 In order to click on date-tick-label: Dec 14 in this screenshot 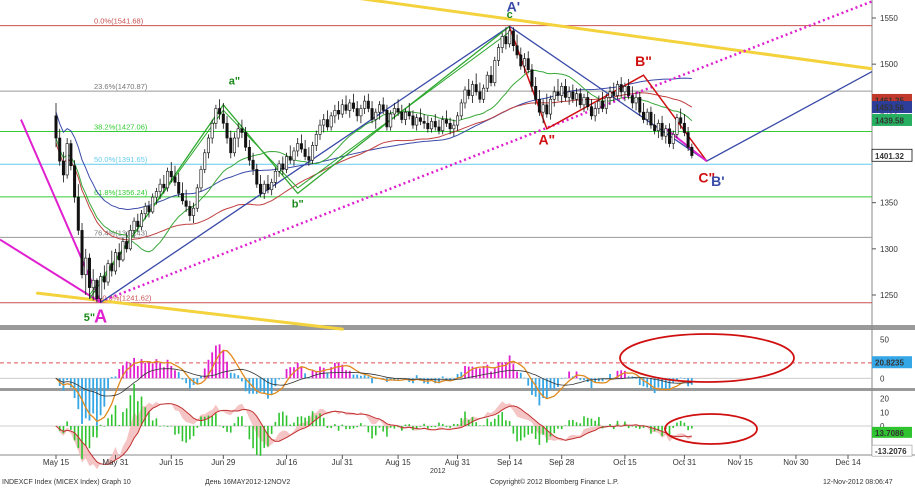, I will do `click(848, 462)`.